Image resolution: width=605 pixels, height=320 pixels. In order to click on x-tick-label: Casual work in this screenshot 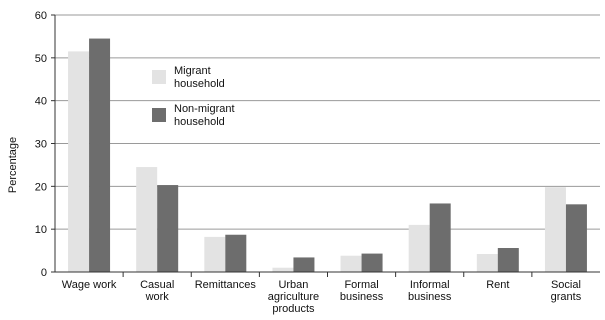, I will do `click(157, 291)`.